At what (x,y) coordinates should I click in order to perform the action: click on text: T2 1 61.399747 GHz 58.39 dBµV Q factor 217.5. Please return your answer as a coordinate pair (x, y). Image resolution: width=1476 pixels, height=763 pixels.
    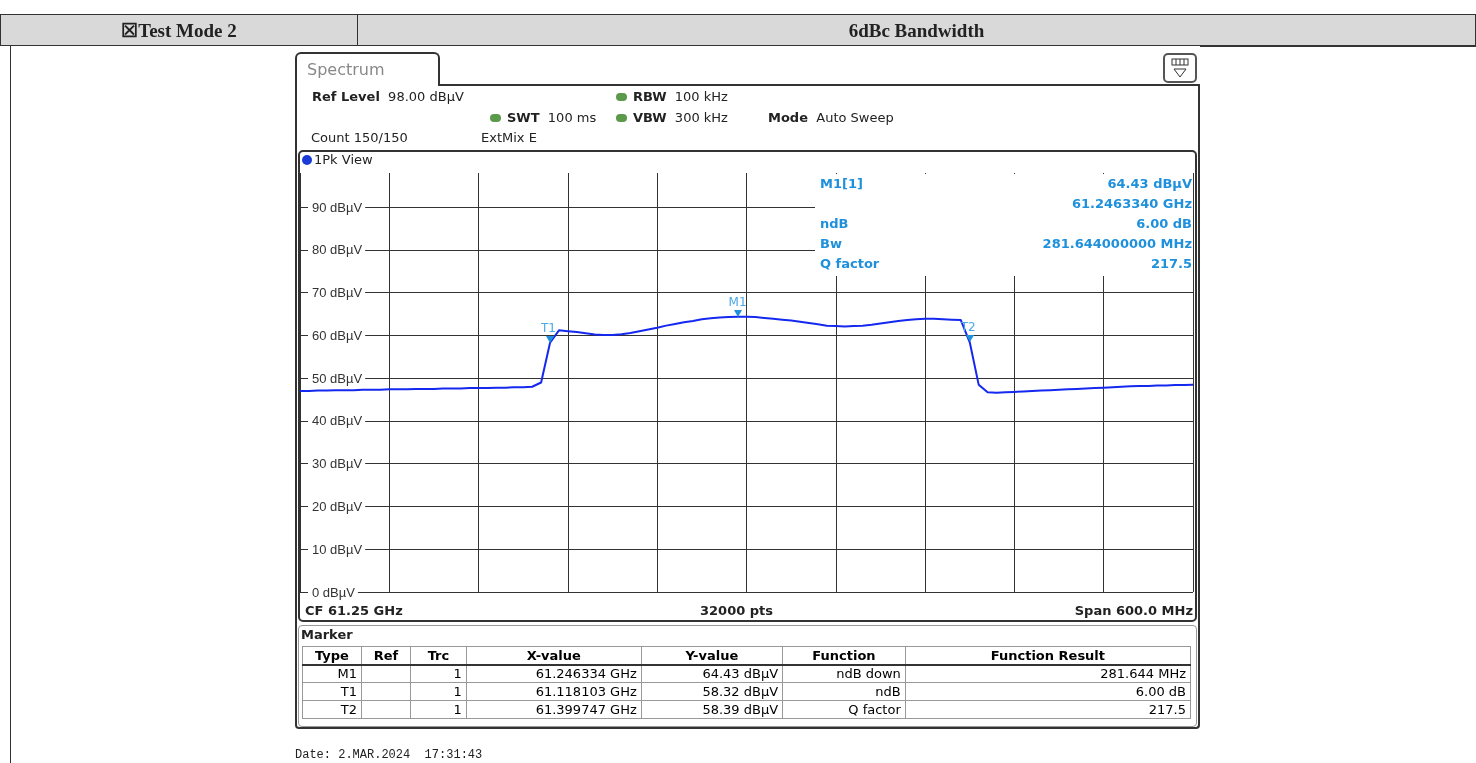
    Looking at the image, I should click on (763, 709).